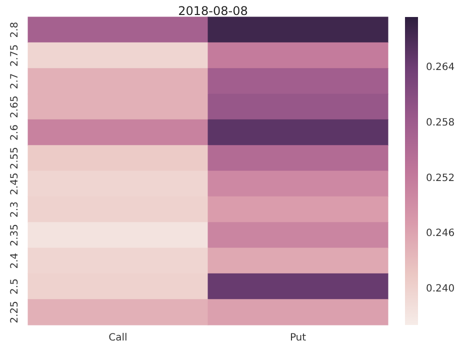 Image resolution: width=465 pixels, height=349 pixels. I want to click on y-tick-label: 2.6, so click(15, 132).